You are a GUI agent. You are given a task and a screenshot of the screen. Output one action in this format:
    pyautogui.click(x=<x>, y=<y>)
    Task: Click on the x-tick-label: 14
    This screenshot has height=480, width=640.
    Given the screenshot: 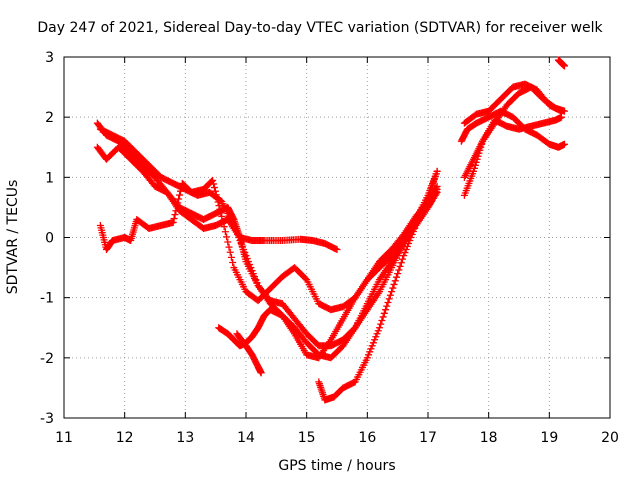 What is the action you would take?
    pyautogui.click(x=246, y=438)
    